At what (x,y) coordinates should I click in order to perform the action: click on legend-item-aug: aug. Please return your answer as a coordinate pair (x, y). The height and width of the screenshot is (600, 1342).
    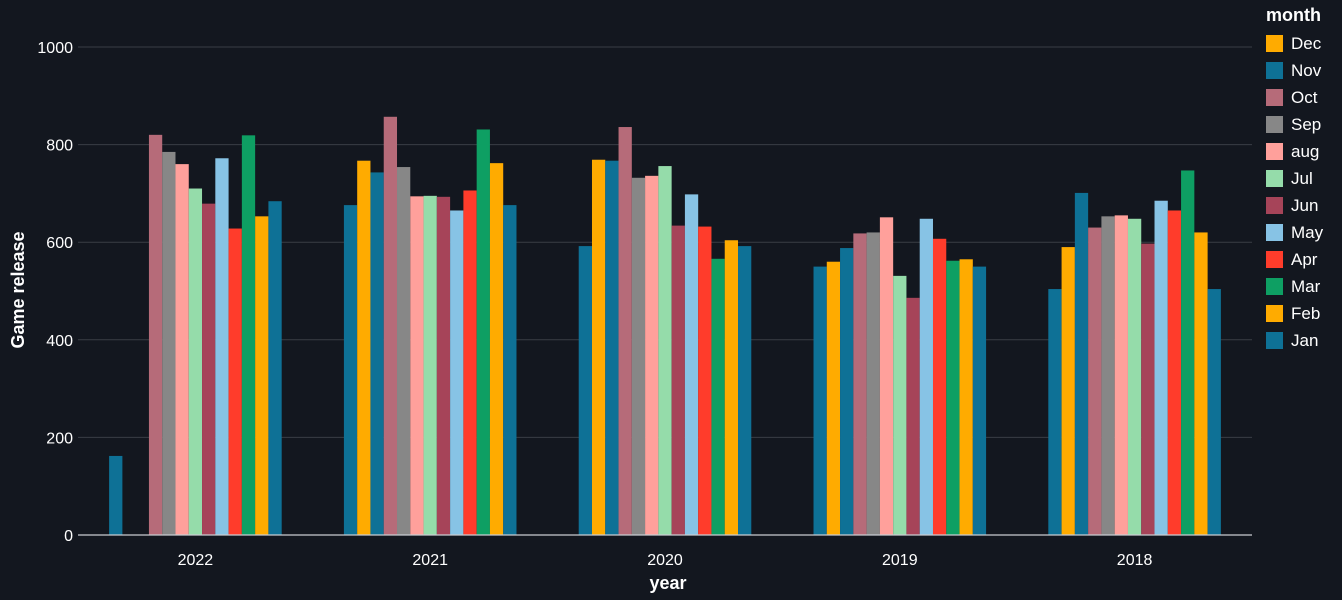
    Looking at the image, I should click on (1304, 151).